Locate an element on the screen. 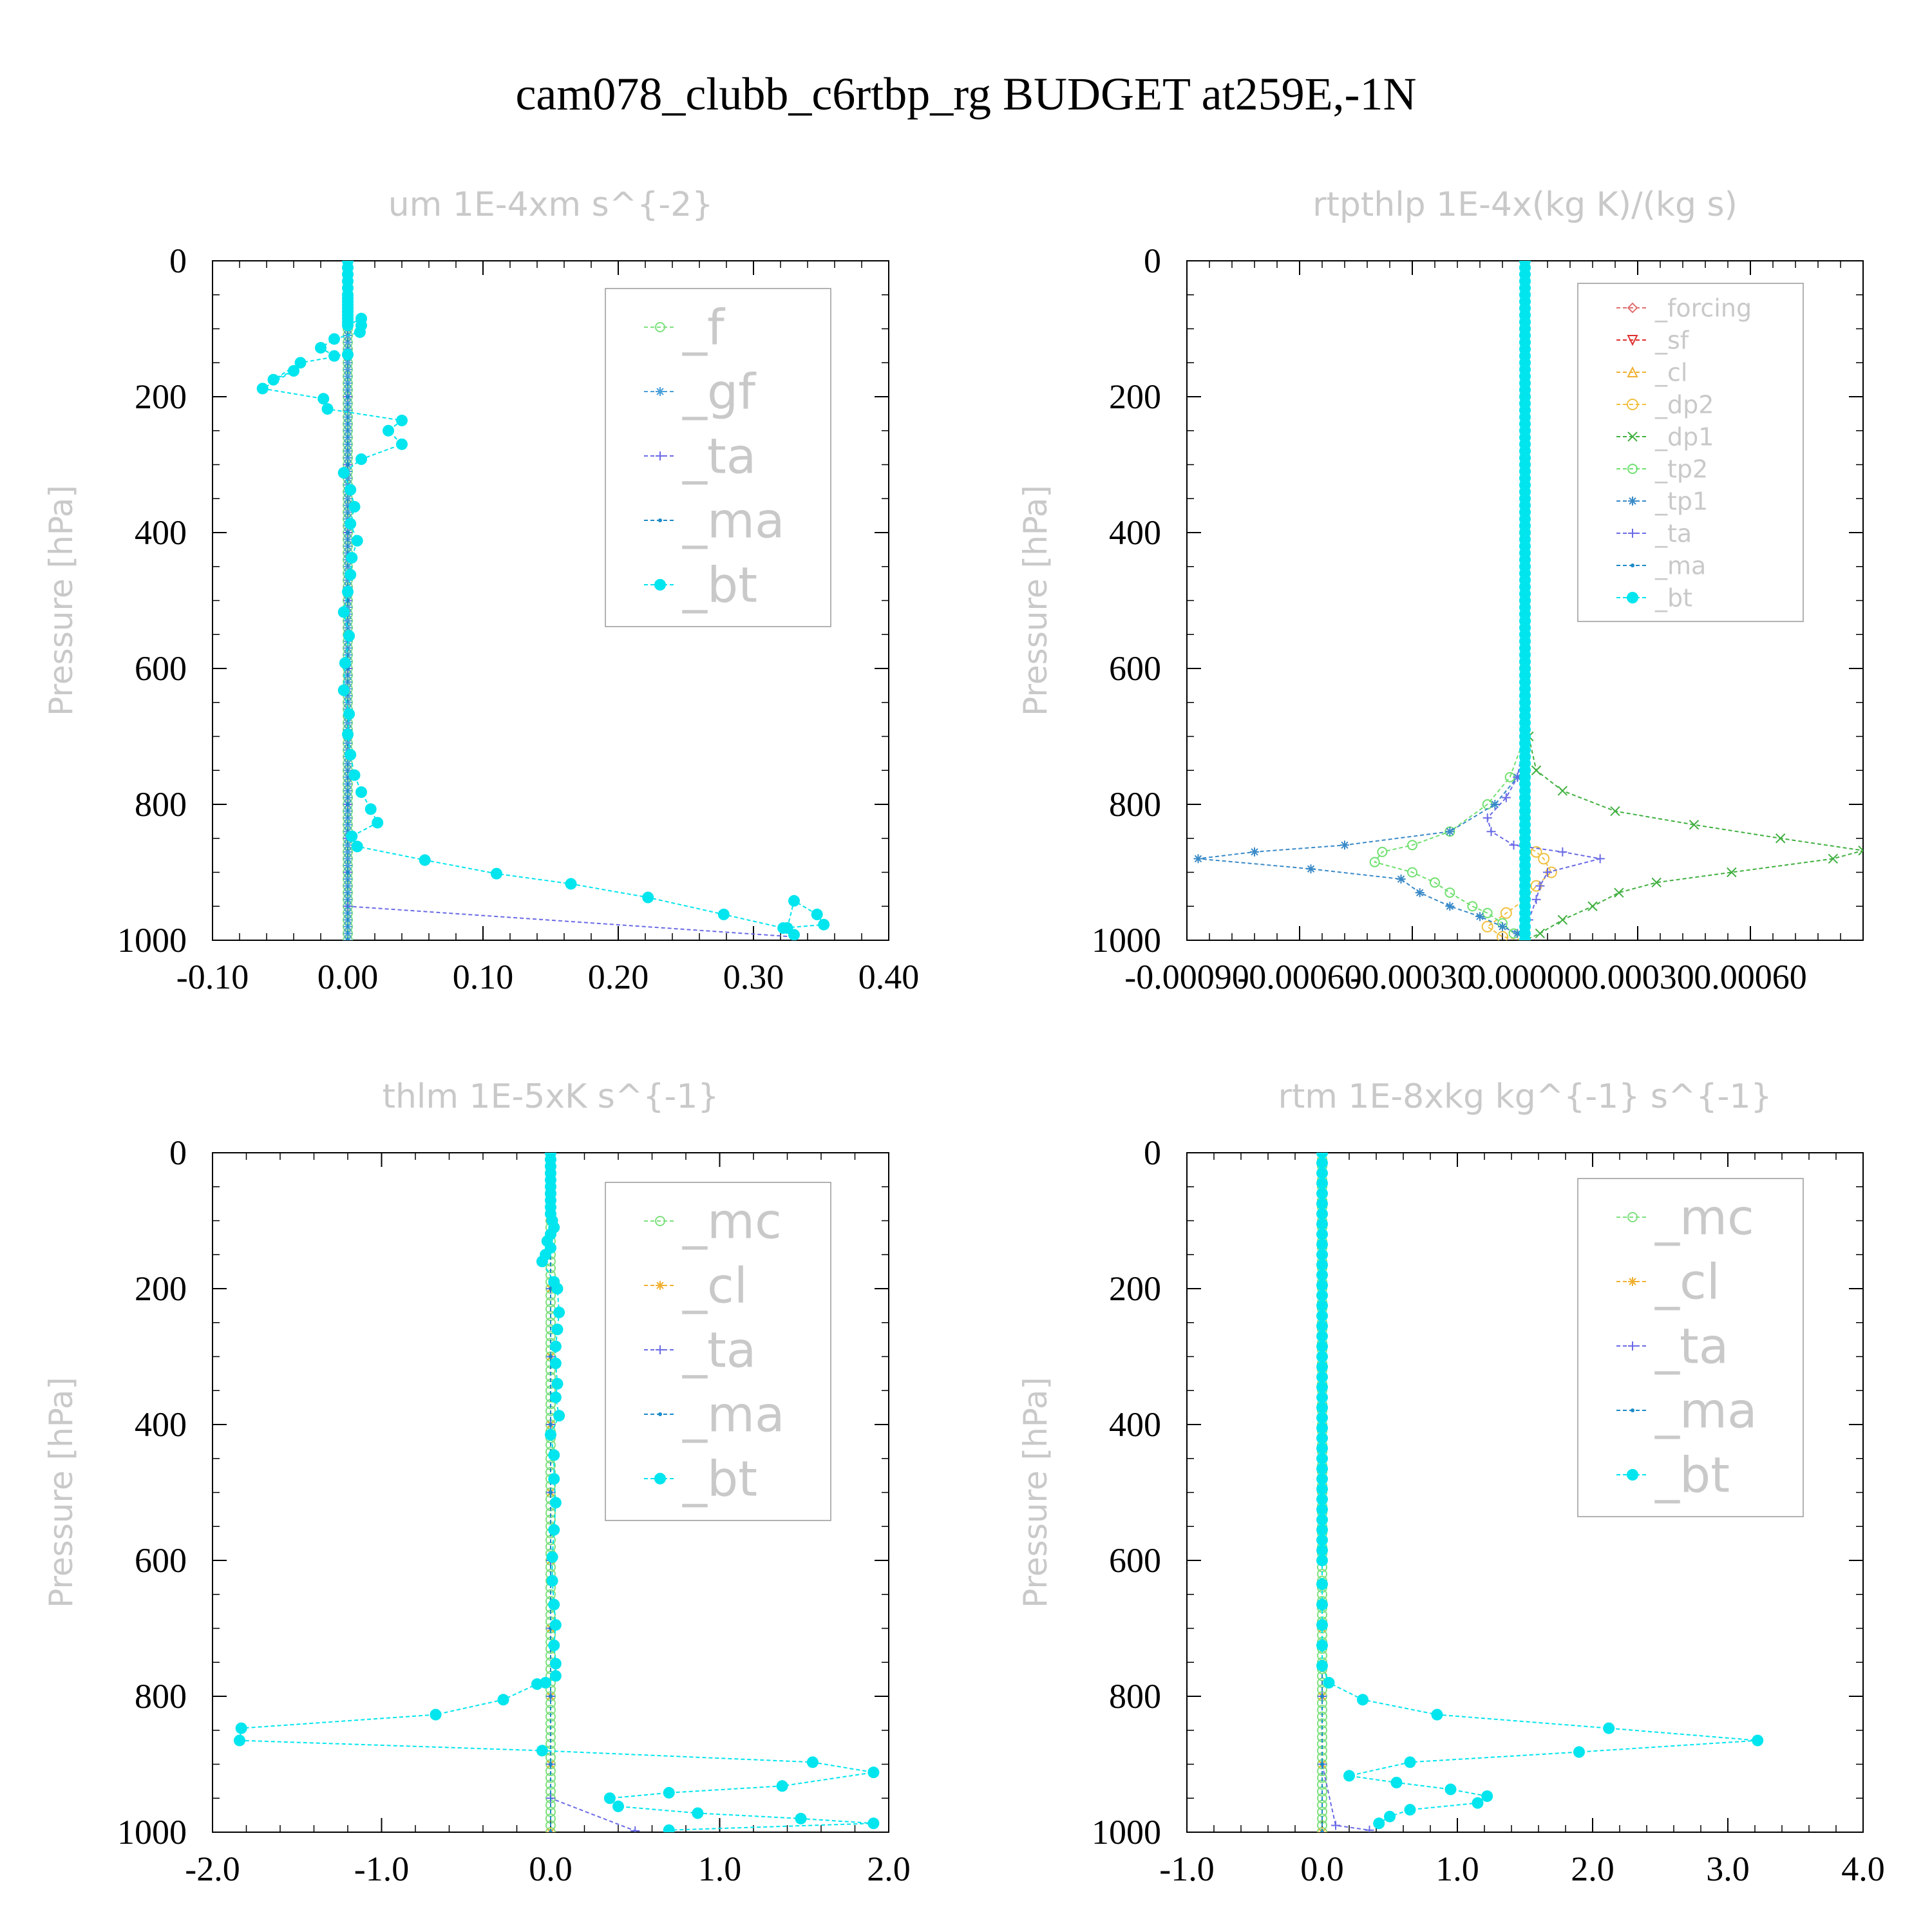  x-tick-label: -0.00090 is located at coordinates (1187, 977).